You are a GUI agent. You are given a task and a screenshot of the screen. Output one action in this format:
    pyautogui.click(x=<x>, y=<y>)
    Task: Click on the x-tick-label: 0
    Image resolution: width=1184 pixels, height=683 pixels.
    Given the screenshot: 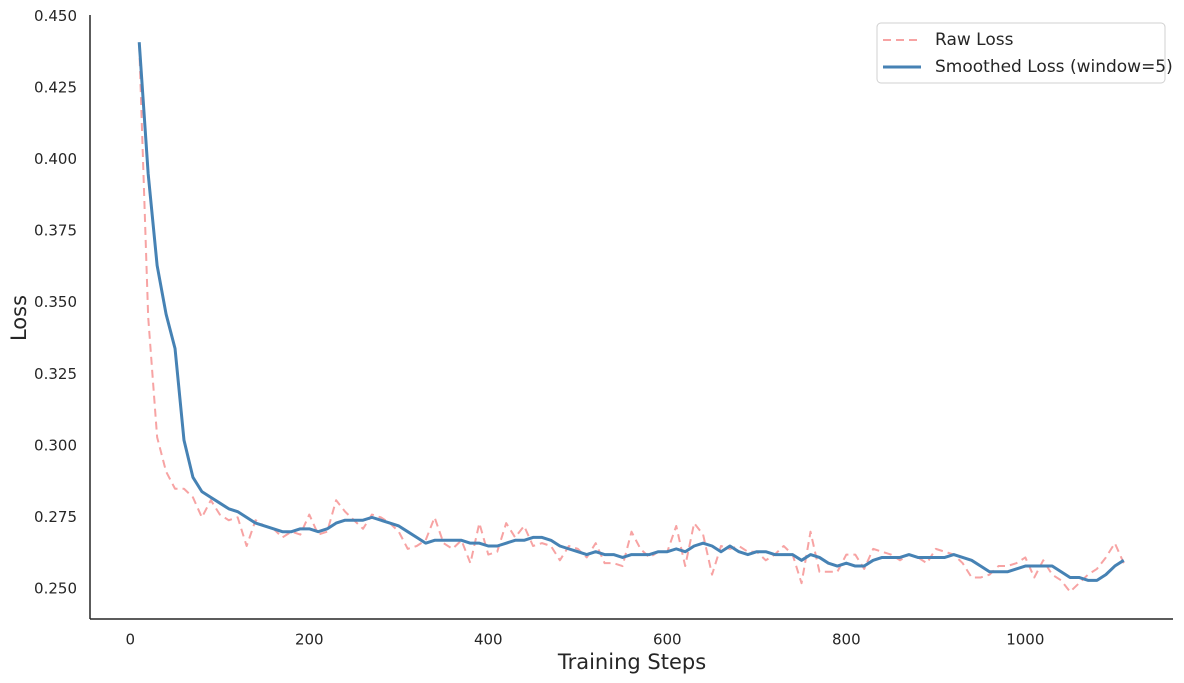 What is the action you would take?
    pyautogui.click(x=131, y=640)
    